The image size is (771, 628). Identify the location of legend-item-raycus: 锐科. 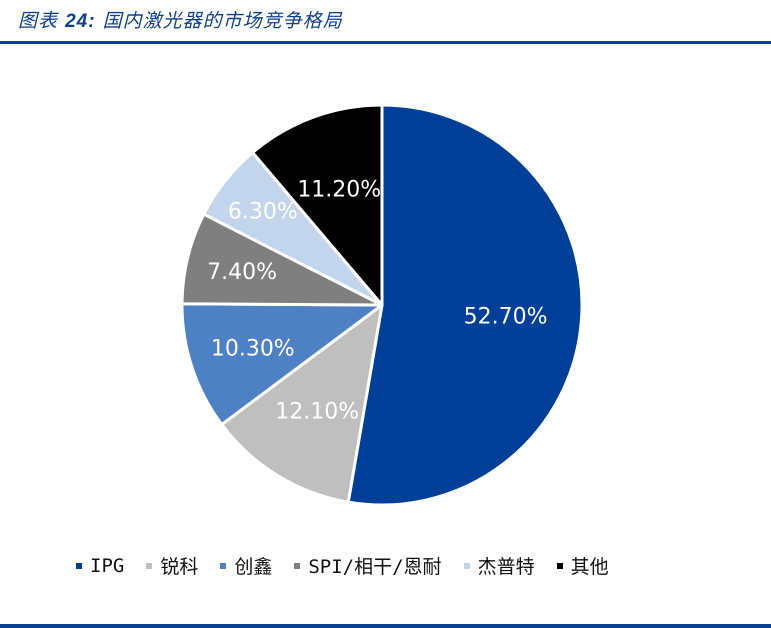
(172, 565).